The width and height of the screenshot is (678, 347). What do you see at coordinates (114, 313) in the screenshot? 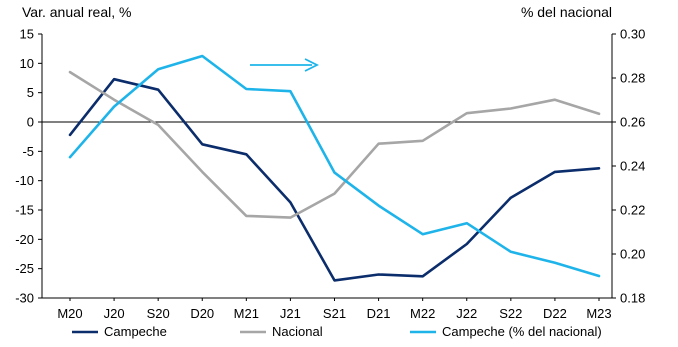
I see `x-axis-tick-label: J20` at bounding box center [114, 313].